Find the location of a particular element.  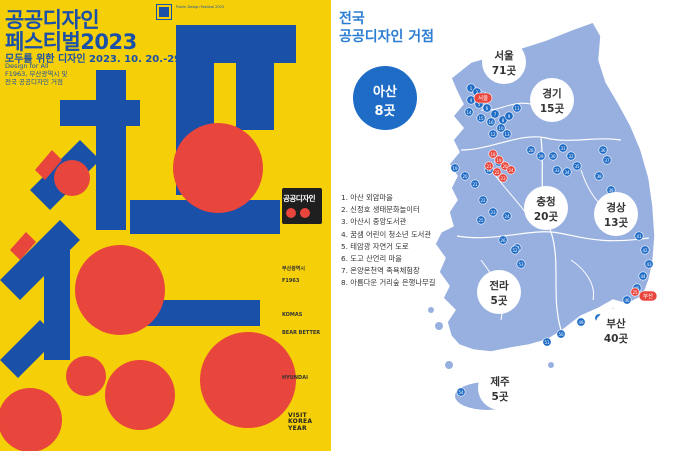

location-marker-label: 16 is located at coordinates (491, 122).